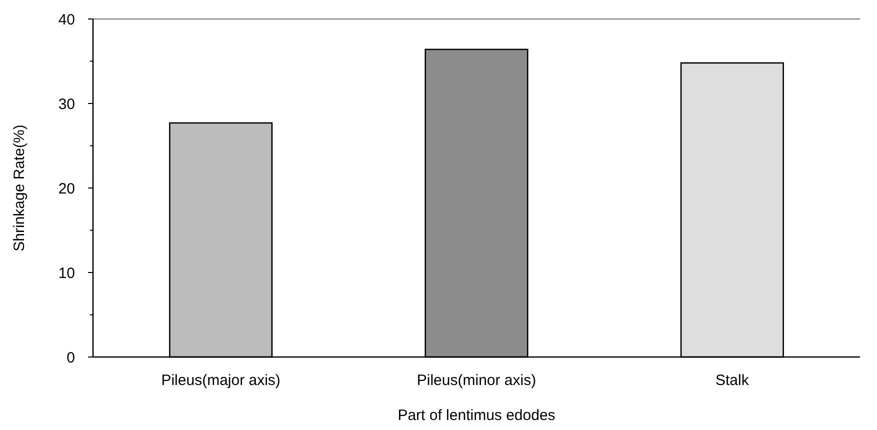 This screenshot has height=430, width=877. What do you see at coordinates (66, 273) in the screenshot?
I see `y-tick-label: 10` at bounding box center [66, 273].